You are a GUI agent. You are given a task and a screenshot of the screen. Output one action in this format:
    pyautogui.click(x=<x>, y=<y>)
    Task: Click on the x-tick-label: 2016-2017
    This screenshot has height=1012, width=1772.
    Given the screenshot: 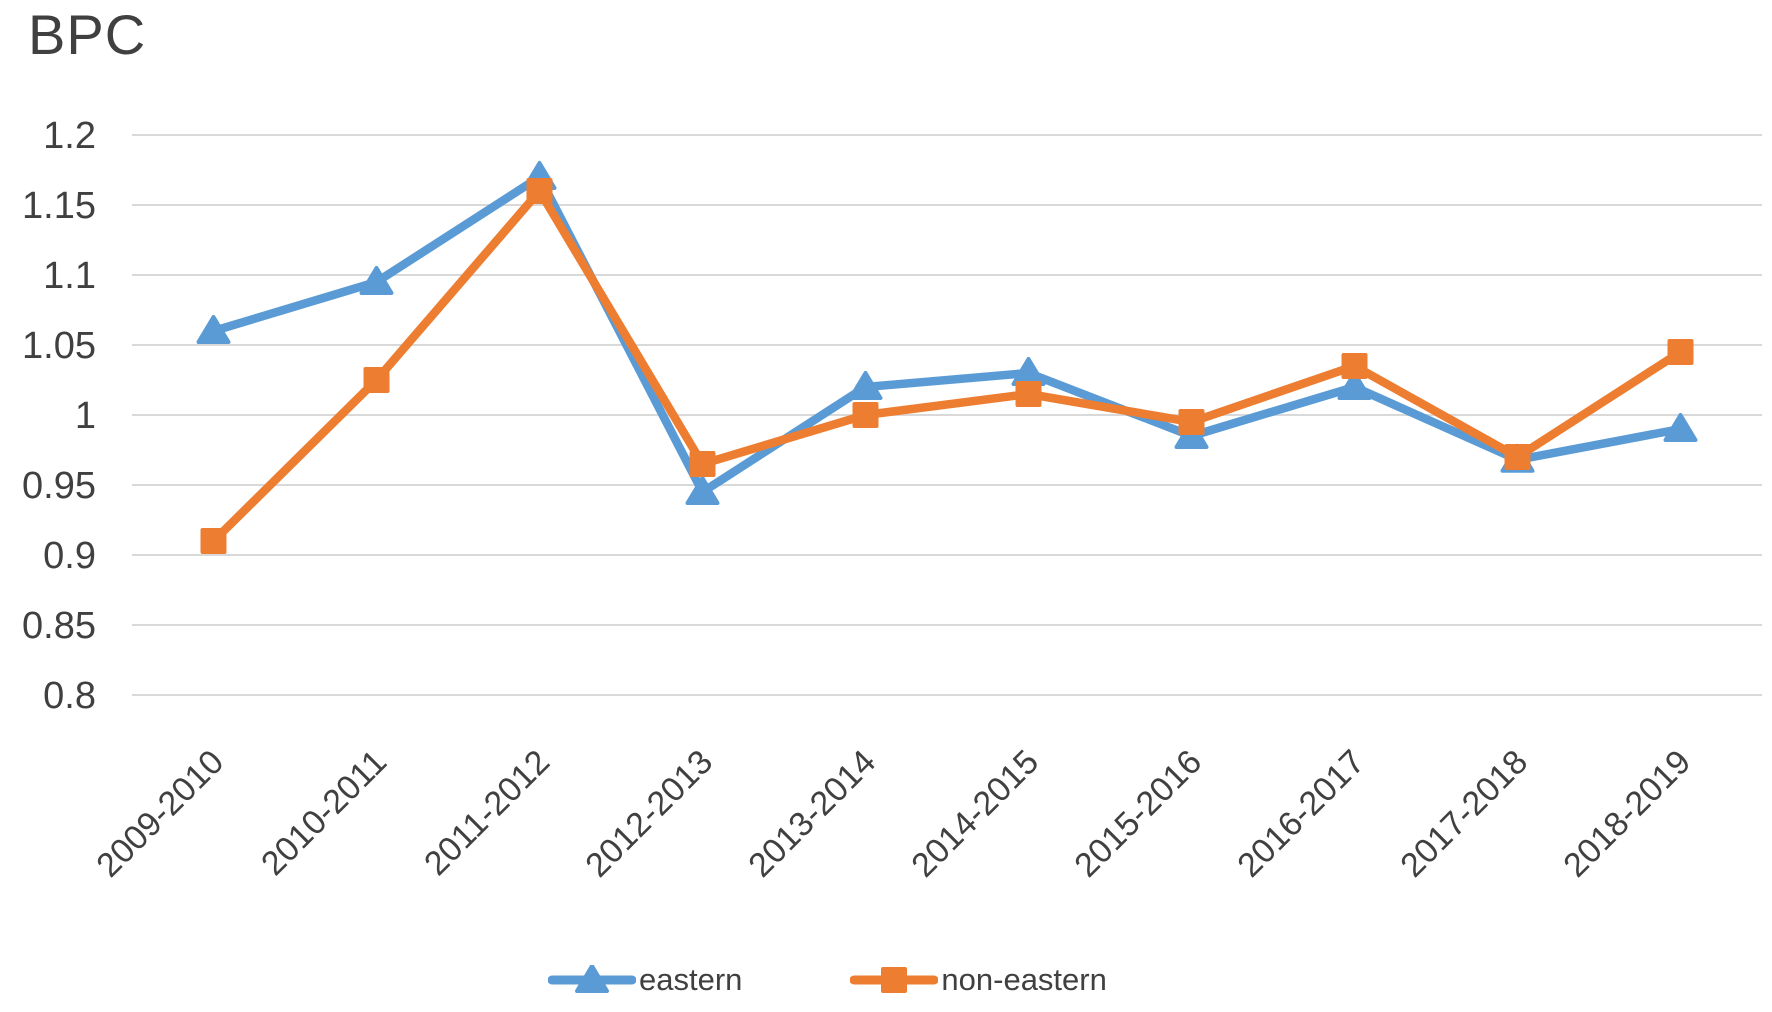 What is the action you would take?
    pyautogui.click(x=1301, y=814)
    